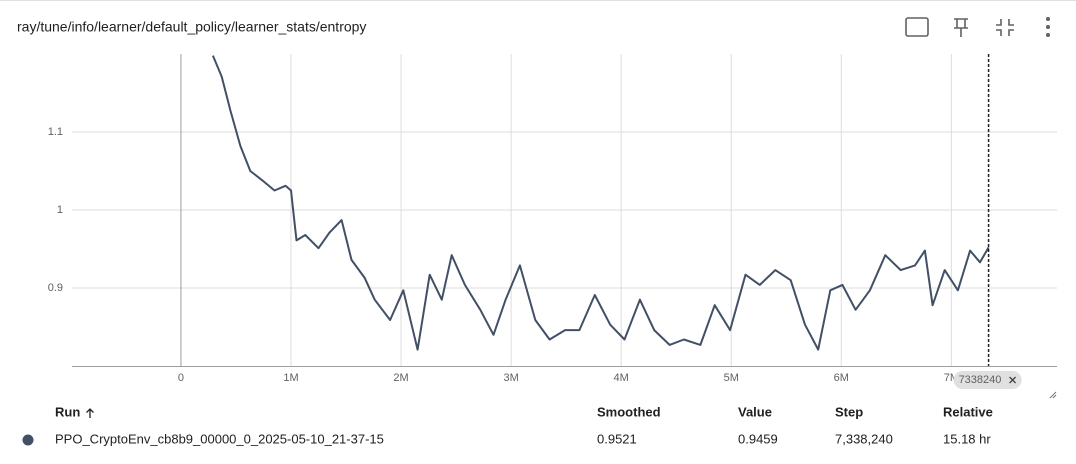 Image resolution: width=1076 pixels, height=464 pixels. What do you see at coordinates (967, 438) in the screenshot?
I see `relative-time: 15.18 hr` at bounding box center [967, 438].